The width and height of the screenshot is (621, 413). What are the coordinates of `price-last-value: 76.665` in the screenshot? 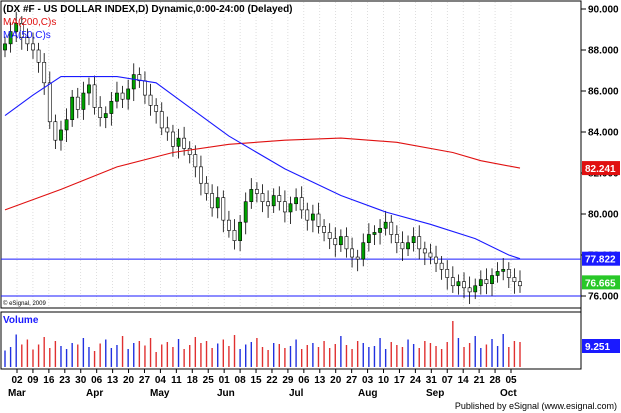 It's located at (600, 283).